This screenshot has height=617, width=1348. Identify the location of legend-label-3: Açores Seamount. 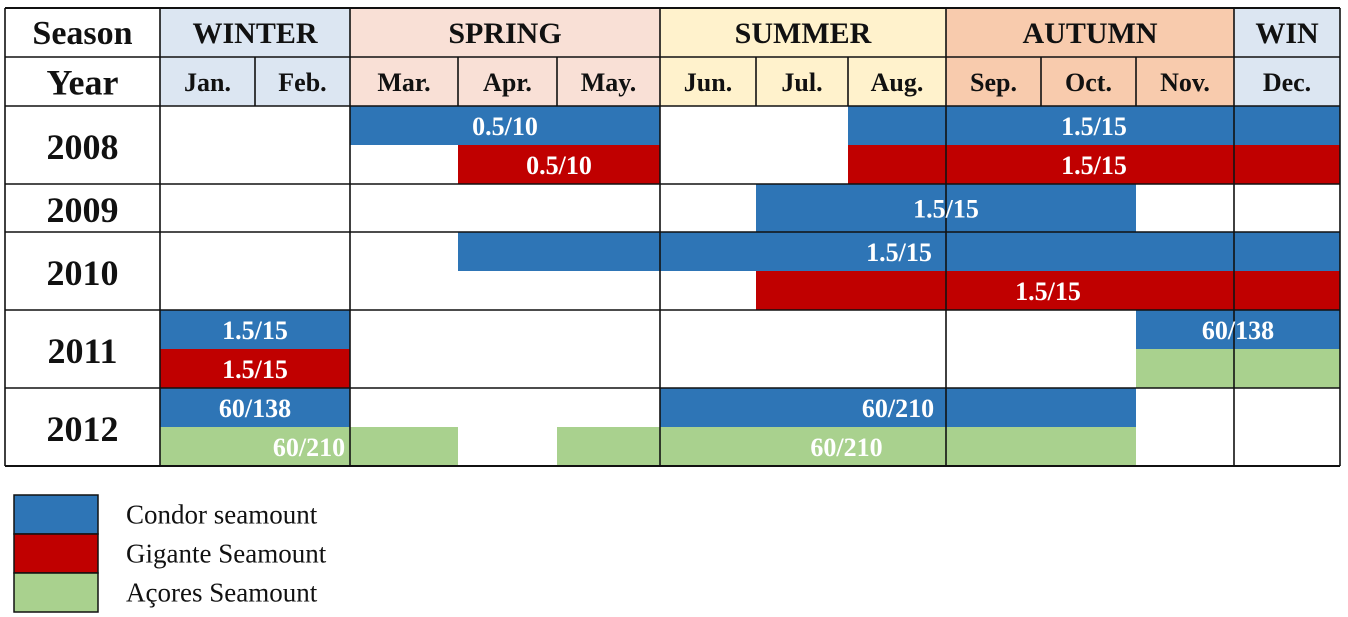
(222, 593).